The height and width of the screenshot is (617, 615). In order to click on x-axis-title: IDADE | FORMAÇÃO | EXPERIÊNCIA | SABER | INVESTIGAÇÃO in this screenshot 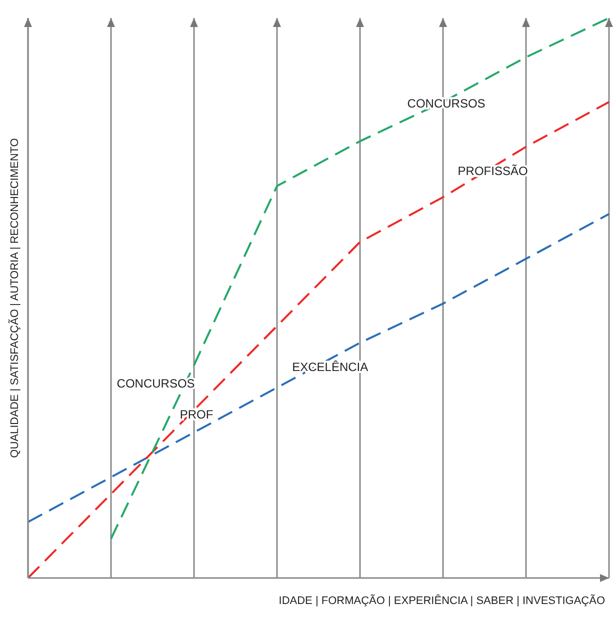, I will do `click(442, 600)`.